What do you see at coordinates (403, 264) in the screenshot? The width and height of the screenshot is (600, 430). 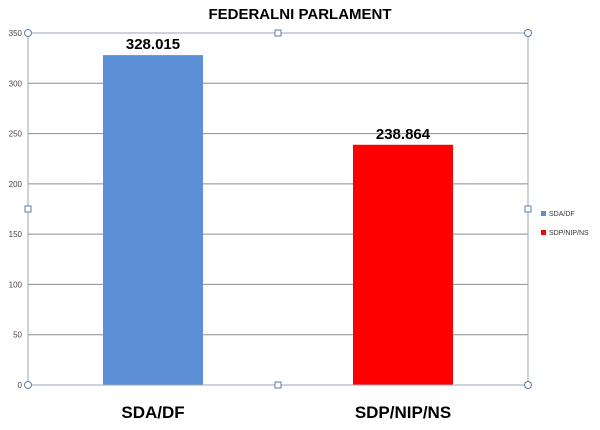 I see `bar-sdp-nip-ns` at bounding box center [403, 264].